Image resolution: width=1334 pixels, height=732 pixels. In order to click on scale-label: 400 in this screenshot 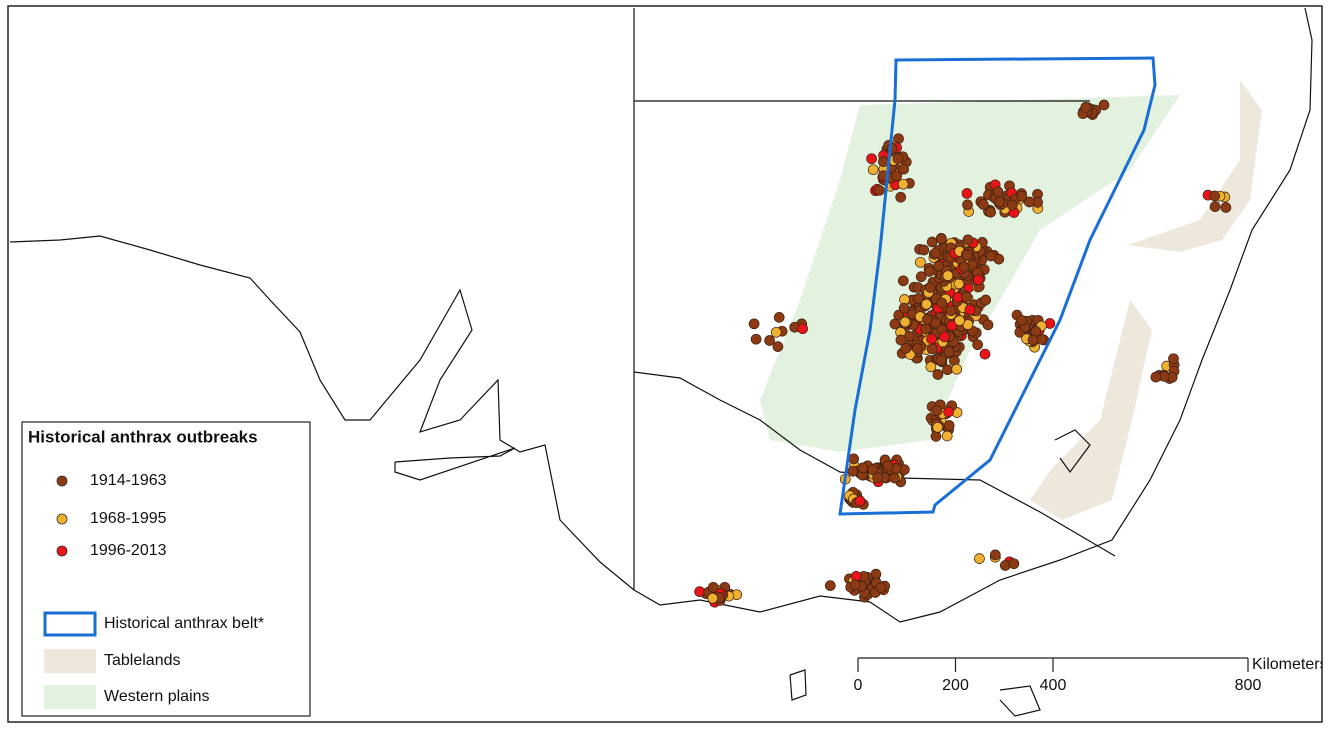, I will do `click(1053, 685)`.